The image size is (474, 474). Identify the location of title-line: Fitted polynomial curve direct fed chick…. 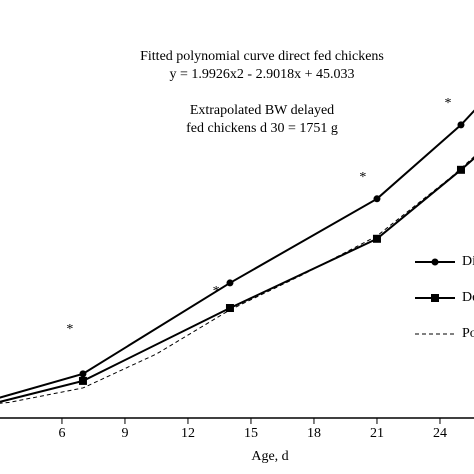
(262, 56).